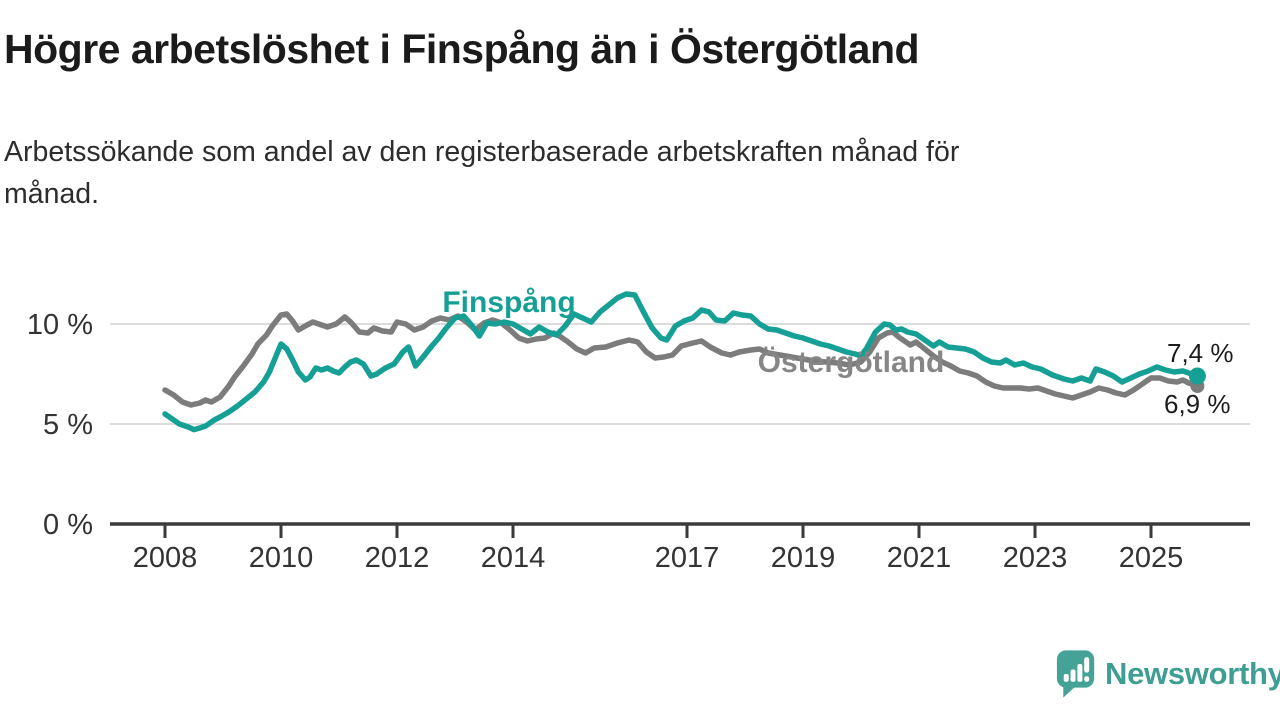 This screenshot has height=720, width=1280. What do you see at coordinates (1200, 353) in the screenshot?
I see `end-value-label-finspang: 7,4 %` at bounding box center [1200, 353].